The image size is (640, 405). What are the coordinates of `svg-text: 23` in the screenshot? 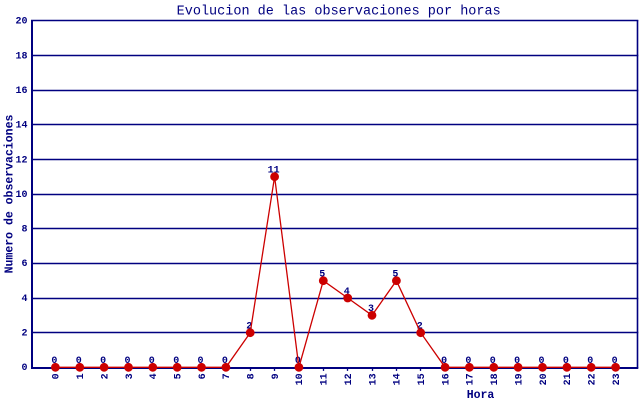 It's located at (617, 379).